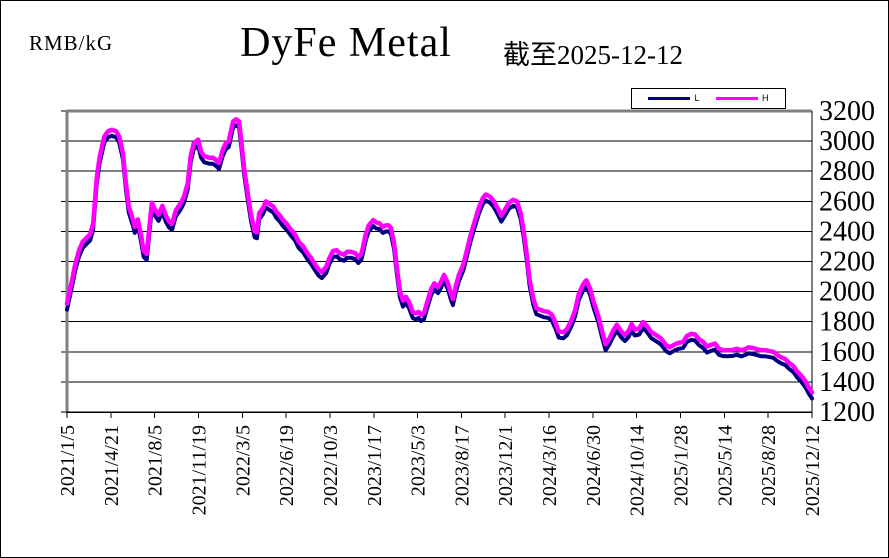 The height and width of the screenshot is (558, 889). I want to click on x-axis-label: 2025/8/28, so click(769, 465).